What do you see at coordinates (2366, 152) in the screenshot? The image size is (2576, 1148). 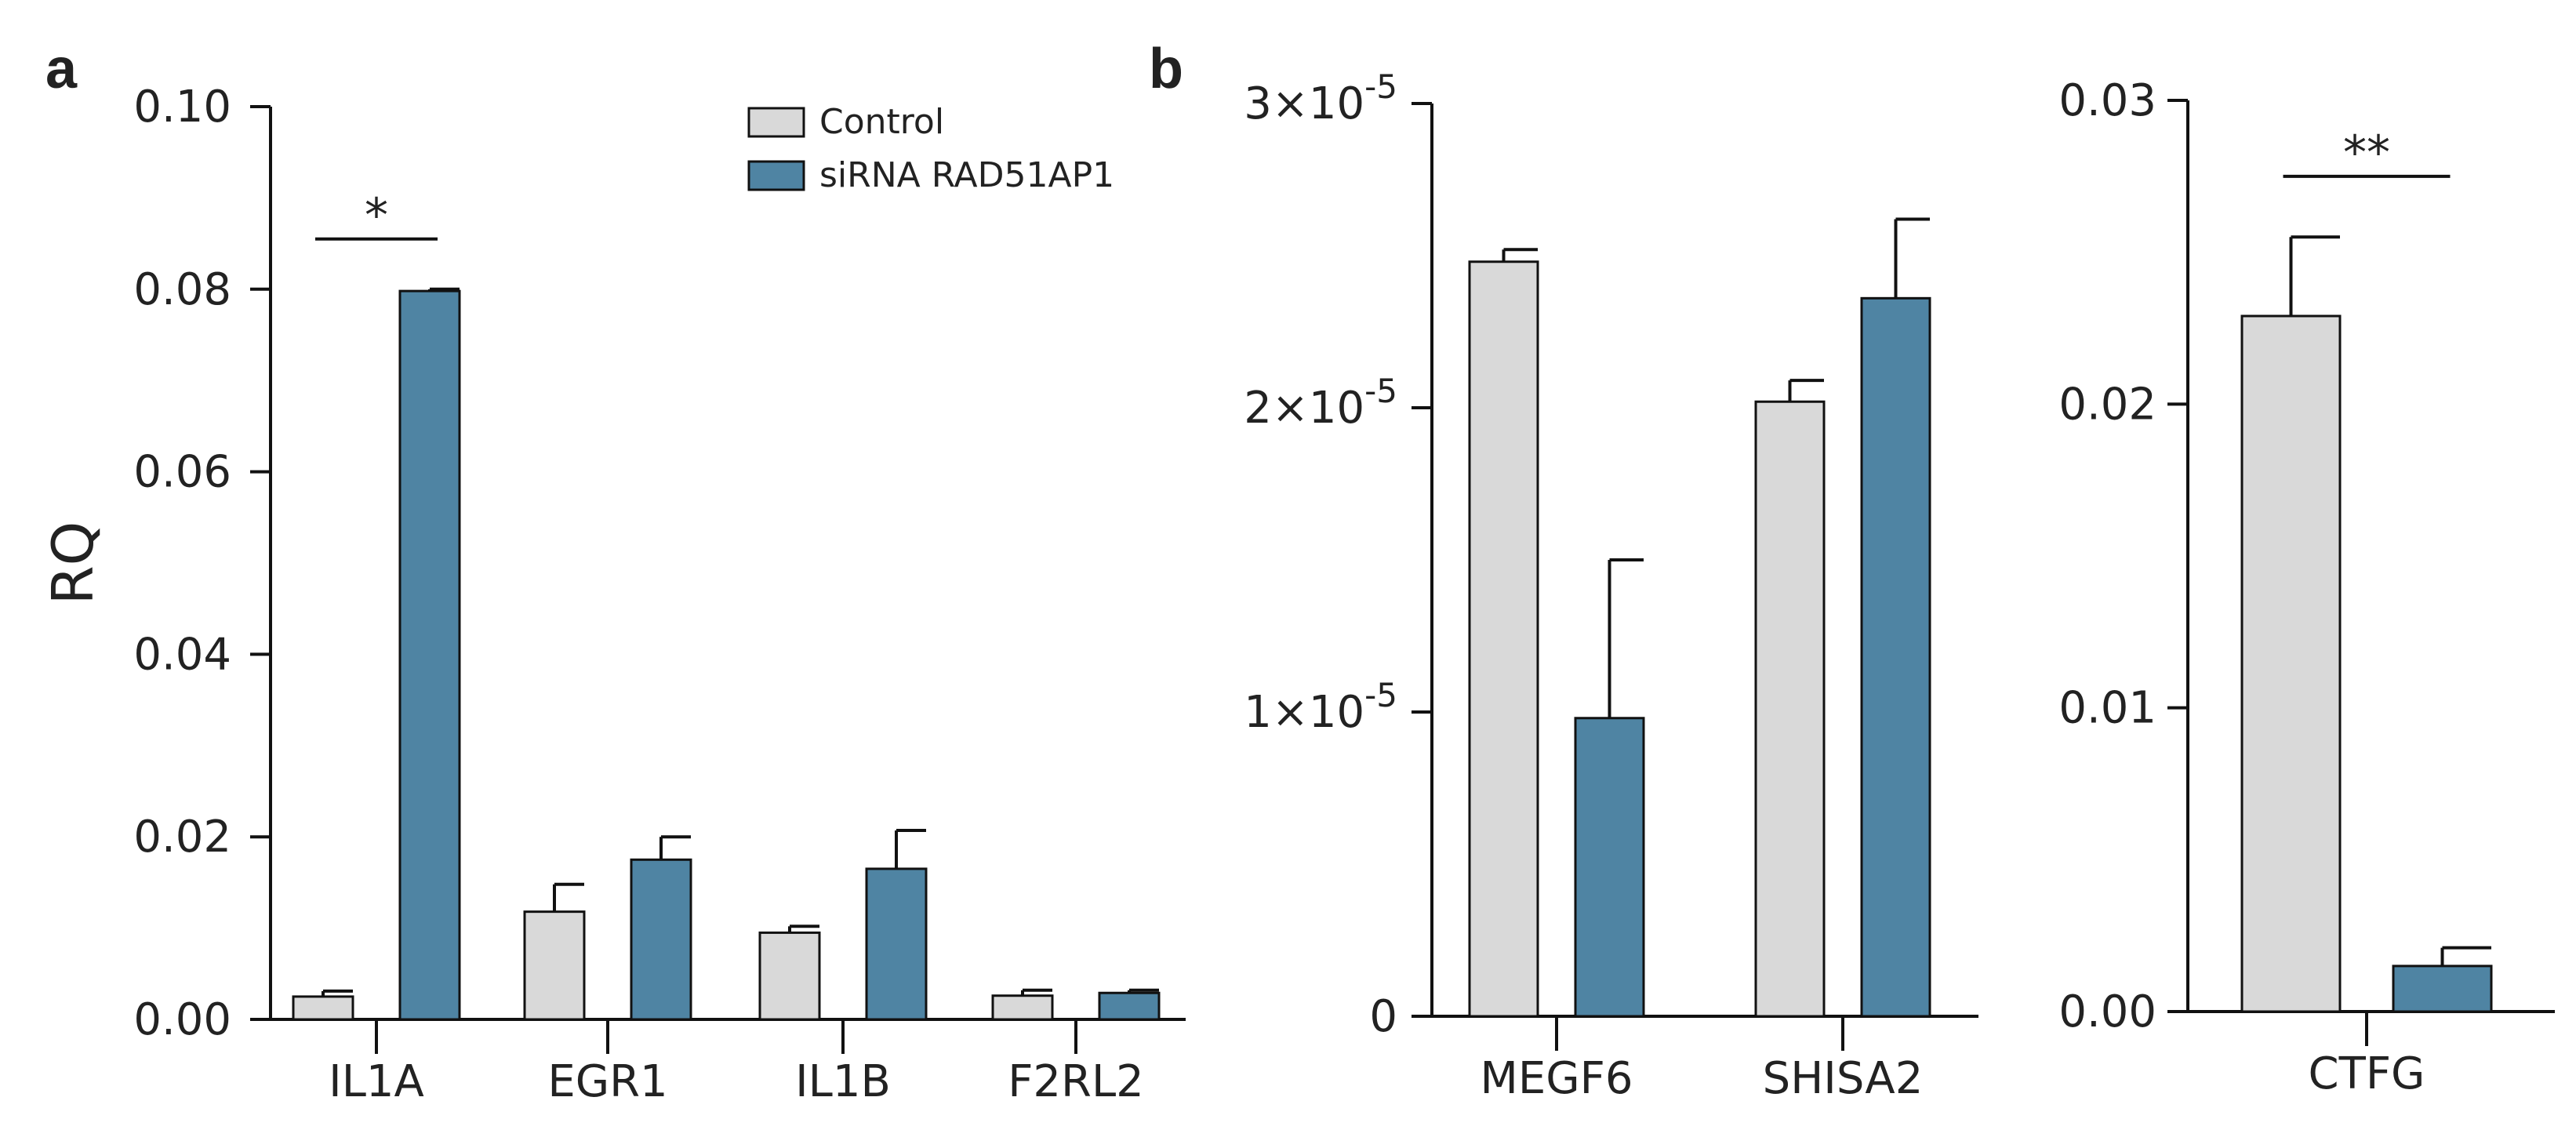 I see `c-significance-label: **` at bounding box center [2366, 152].